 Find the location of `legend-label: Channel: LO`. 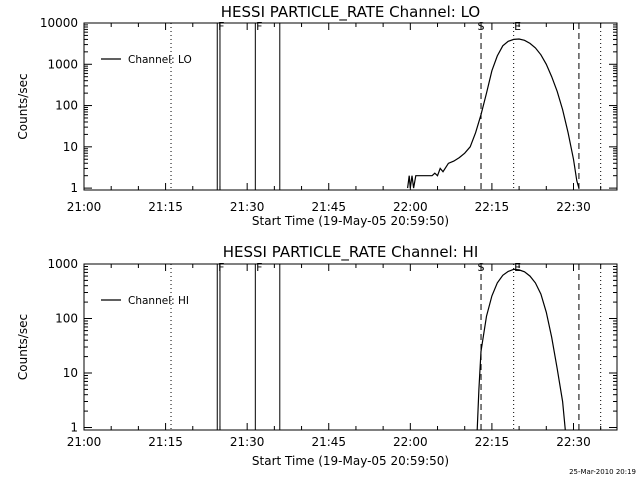

legend-label: Channel: LO is located at coordinates (160, 60).